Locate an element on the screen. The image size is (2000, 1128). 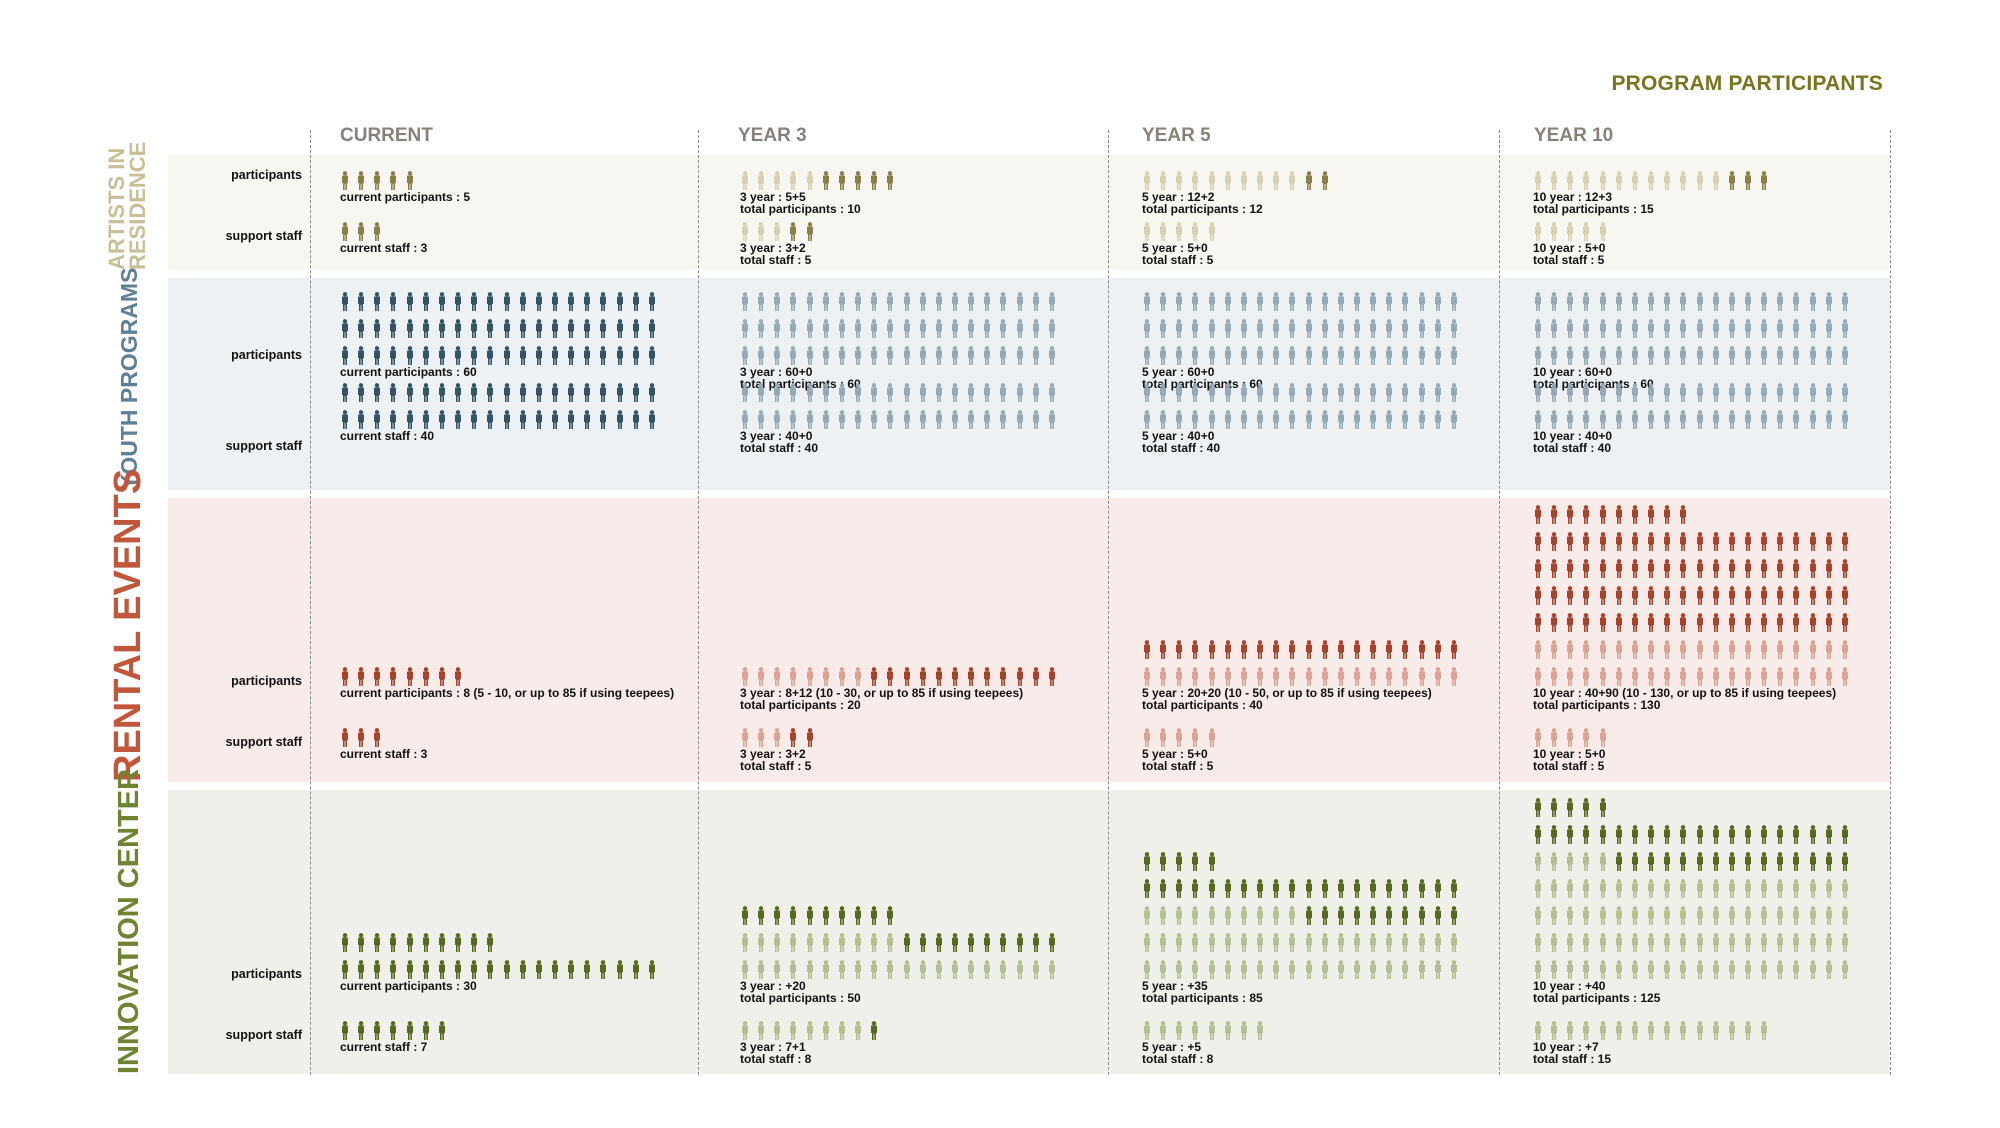
cell-caption: total staff : 15 is located at coordinates (1572, 1059).